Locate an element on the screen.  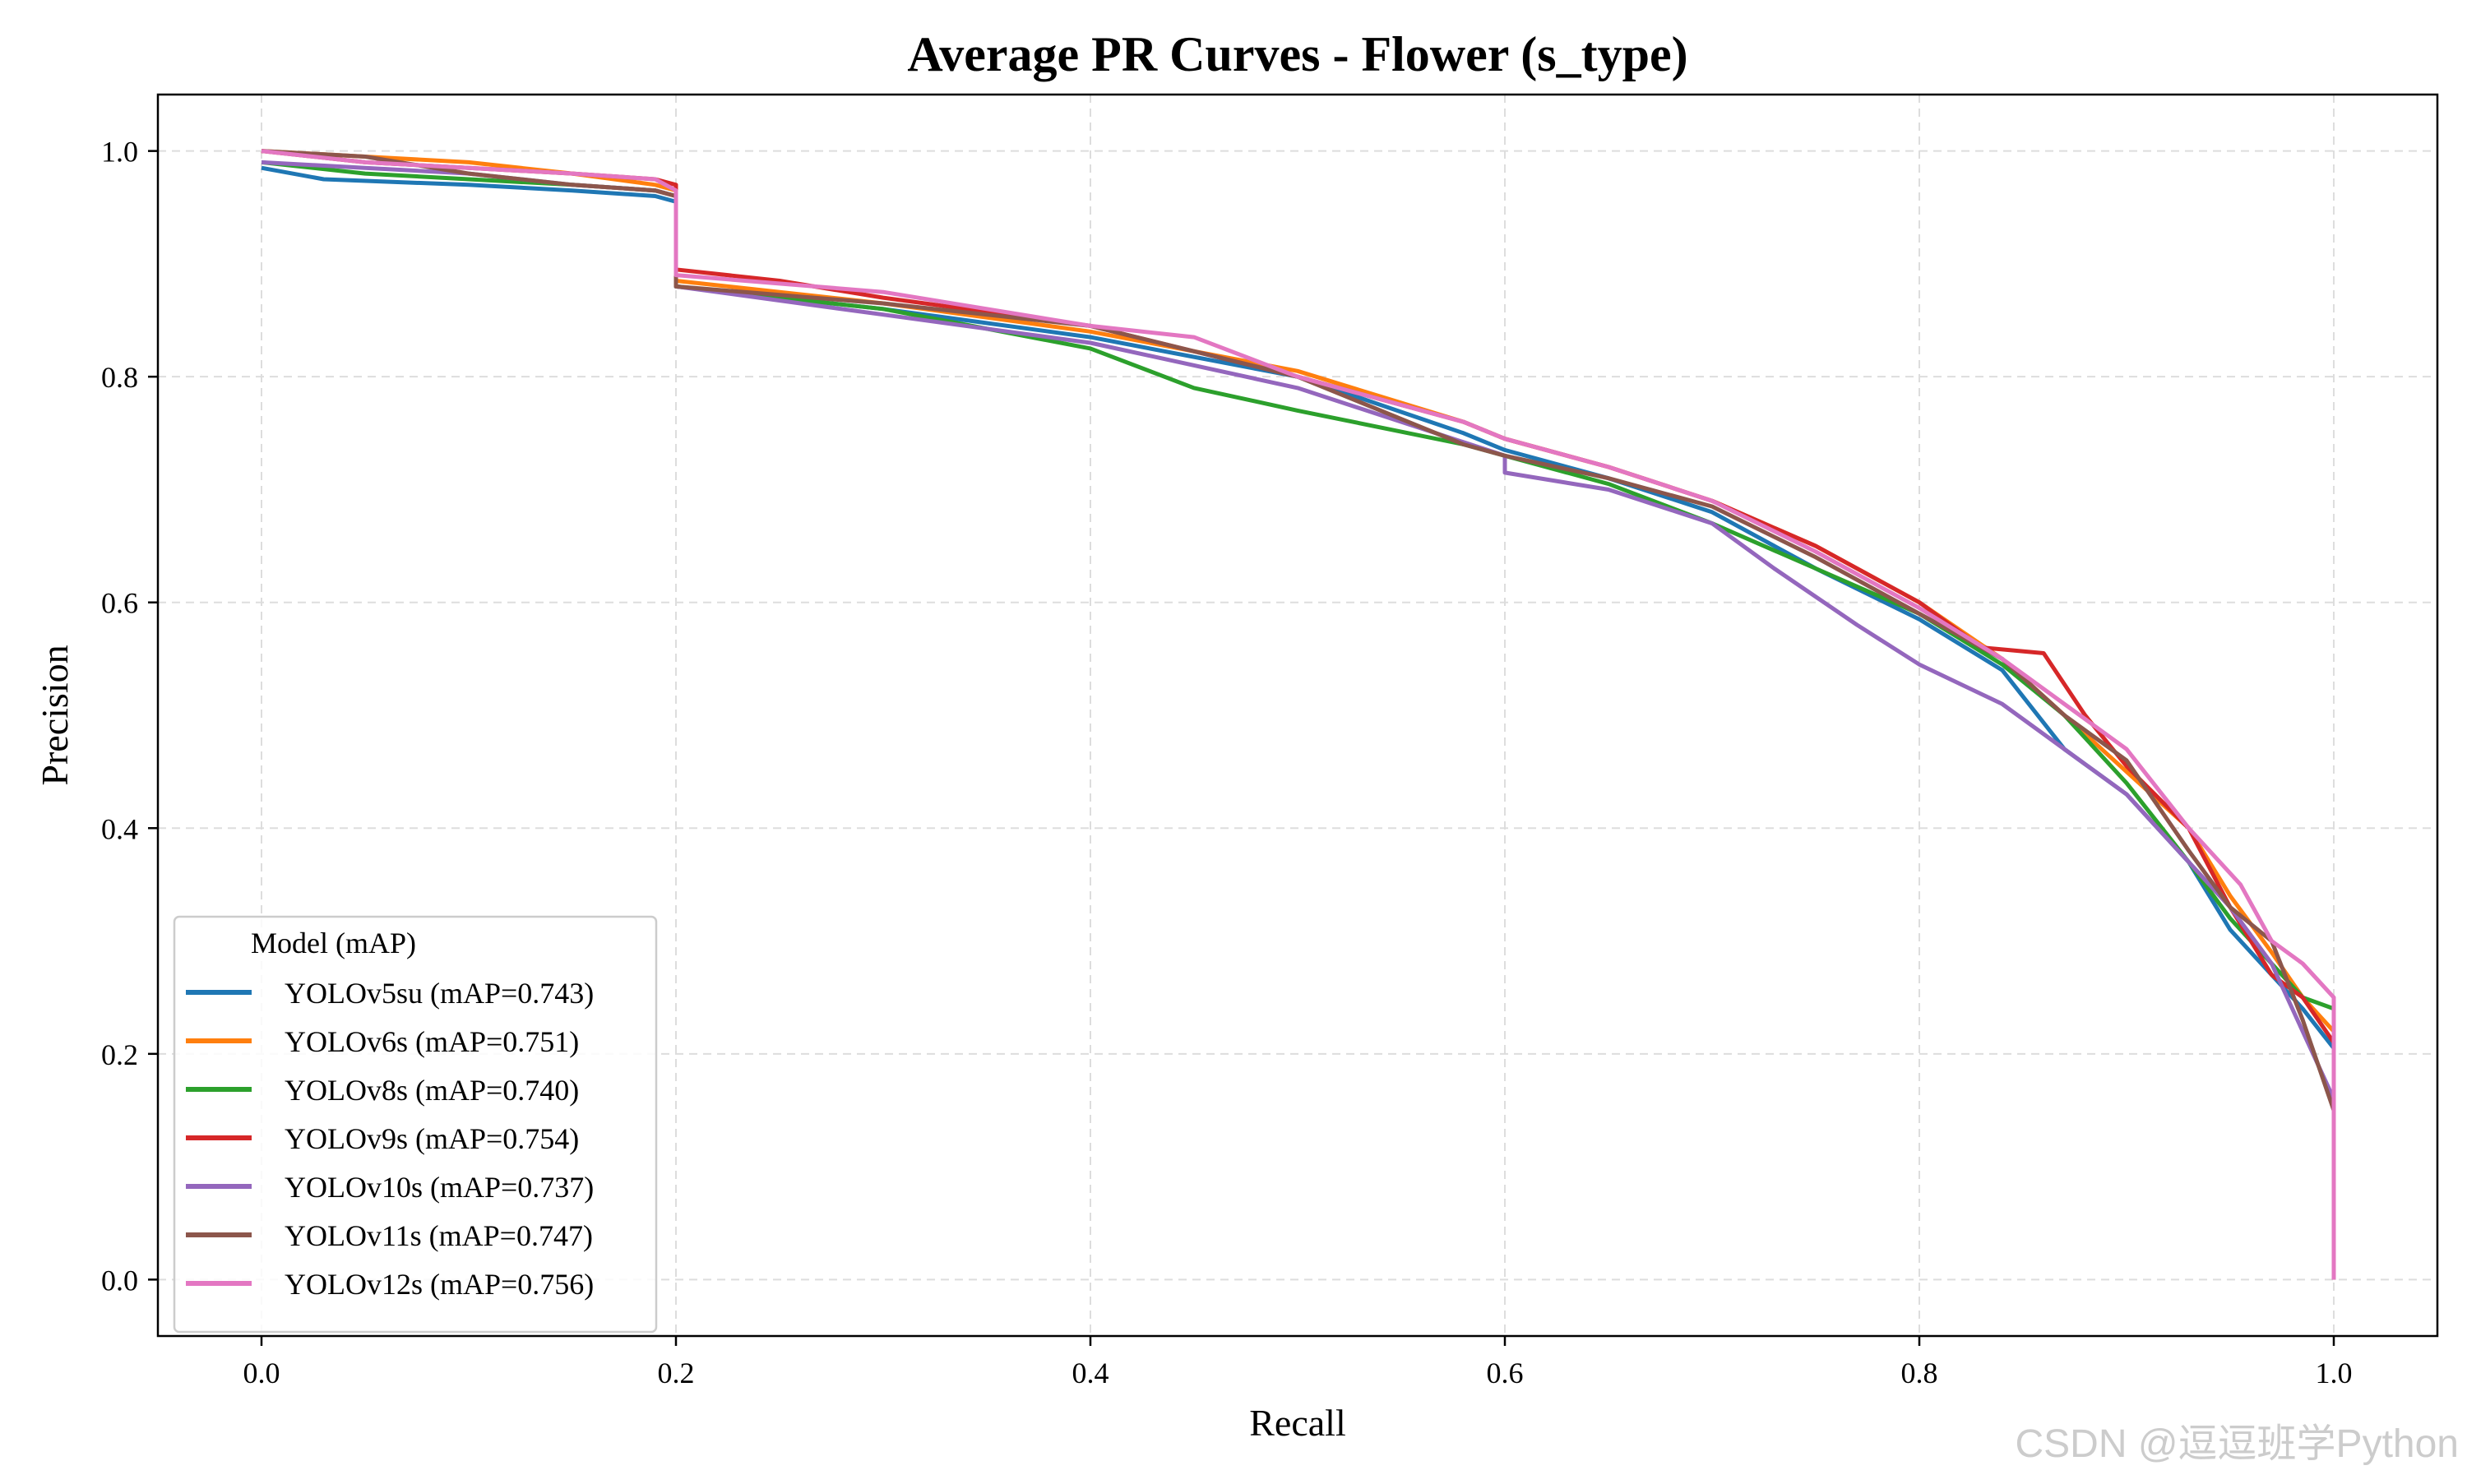
y-tick-label: 0.4 is located at coordinates (120, 829).